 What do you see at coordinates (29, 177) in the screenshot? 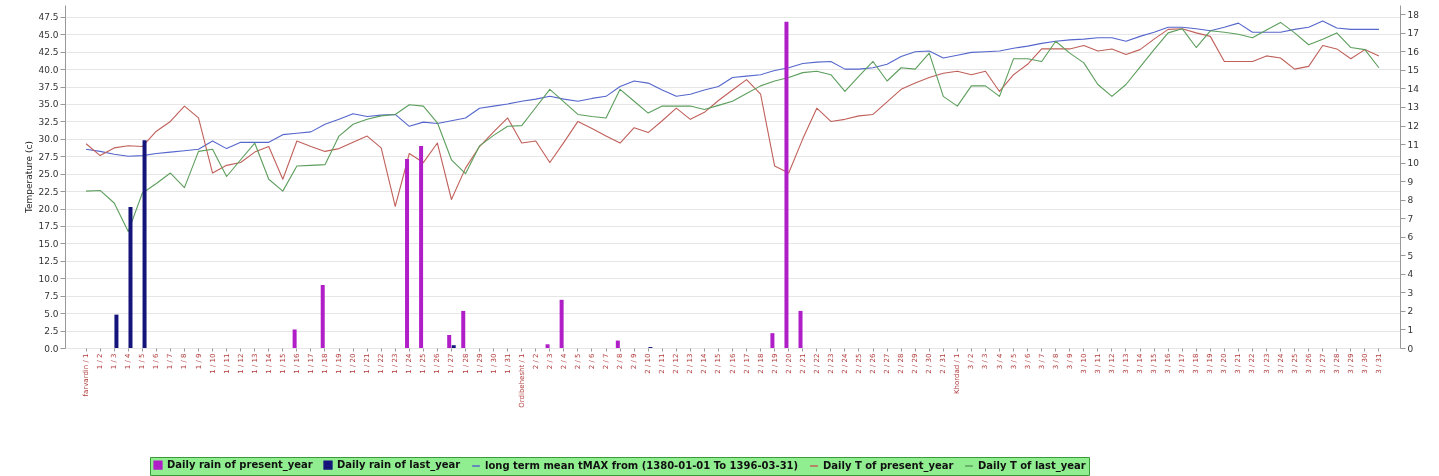
I see `y-axis-title: Temperature (c)` at bounding box center [29, 177].